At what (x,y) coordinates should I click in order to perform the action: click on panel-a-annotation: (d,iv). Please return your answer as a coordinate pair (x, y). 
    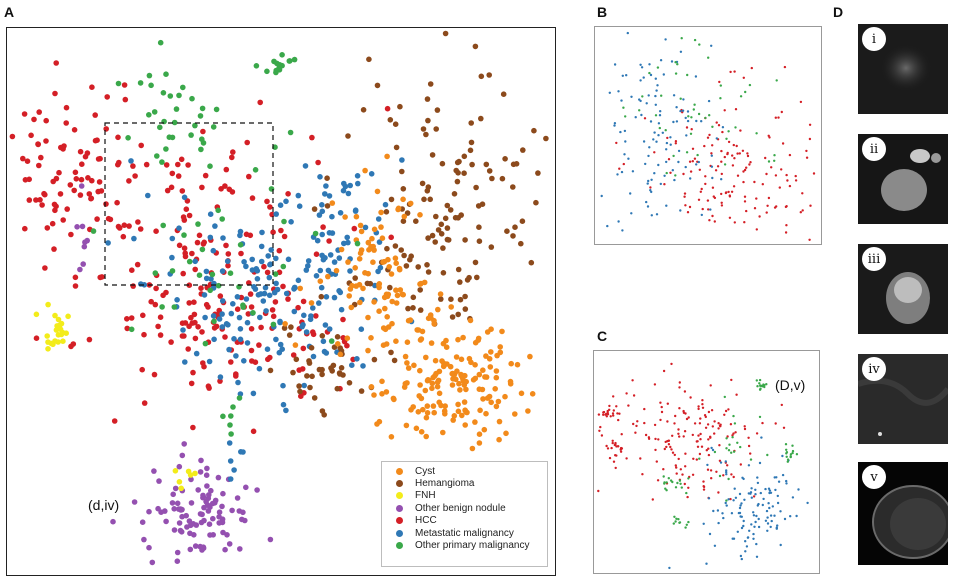
    Looking at the image, I should click on (104, 505).